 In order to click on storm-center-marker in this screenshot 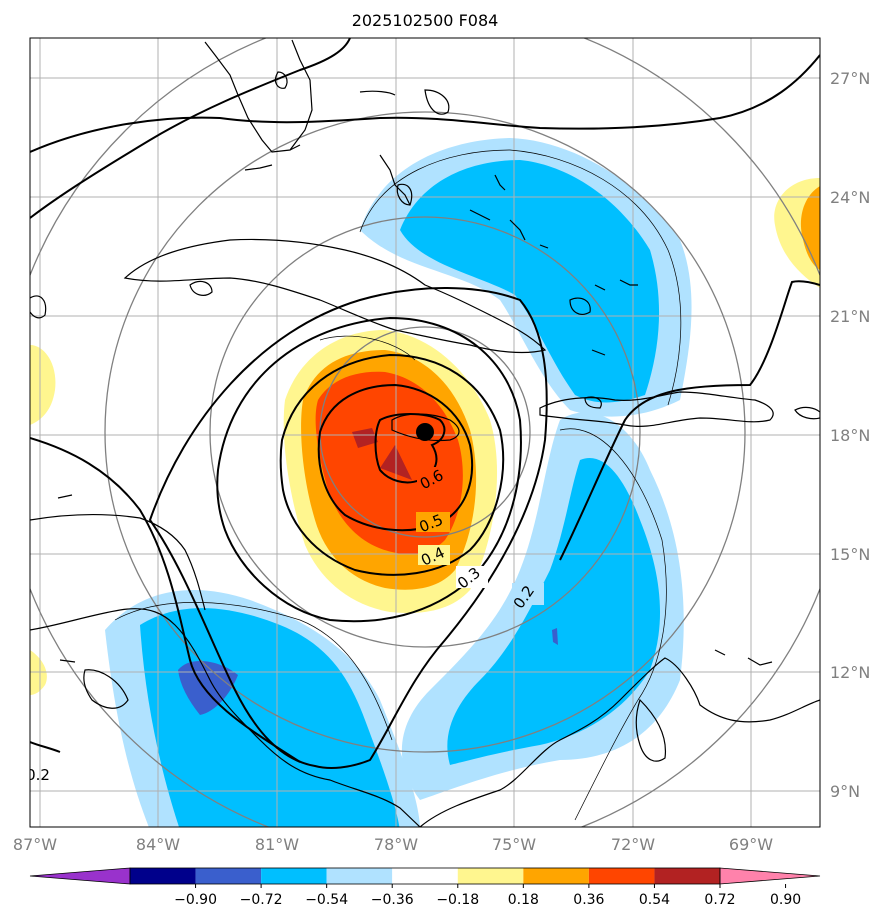, I will do `click(425, 432)`.